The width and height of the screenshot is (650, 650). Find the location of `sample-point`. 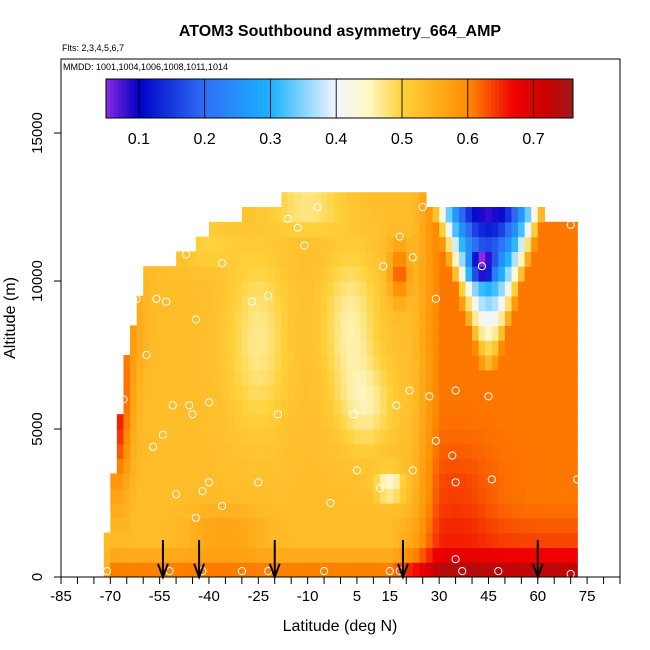

sample-point is located at coordinates (287, 218).